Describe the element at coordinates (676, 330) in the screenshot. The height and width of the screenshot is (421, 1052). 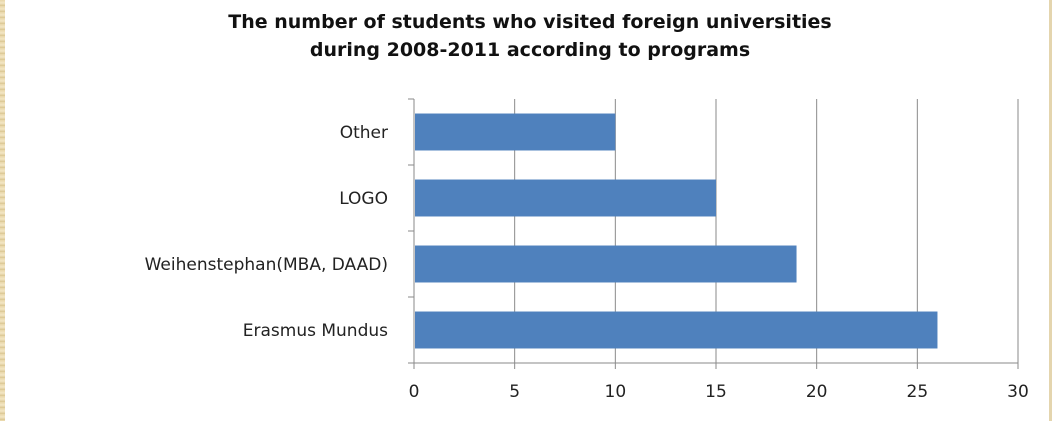
I see `bar-erasmus-mundus` at that location.